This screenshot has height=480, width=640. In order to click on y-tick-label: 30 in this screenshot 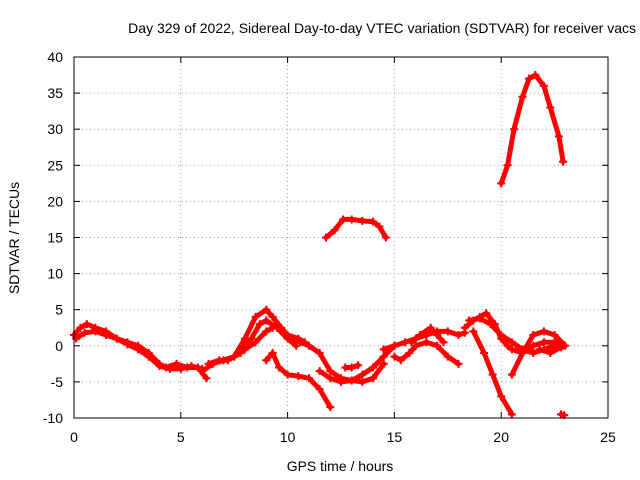, I will do `click(55, 129)`.